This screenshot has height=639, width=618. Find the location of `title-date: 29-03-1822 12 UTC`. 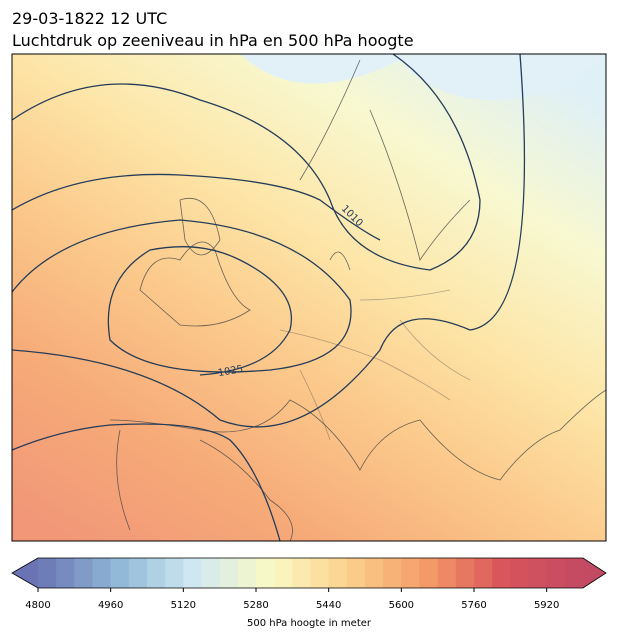

title-date: 29-03-1822 12 UTC is located at coordinates (89, 18).